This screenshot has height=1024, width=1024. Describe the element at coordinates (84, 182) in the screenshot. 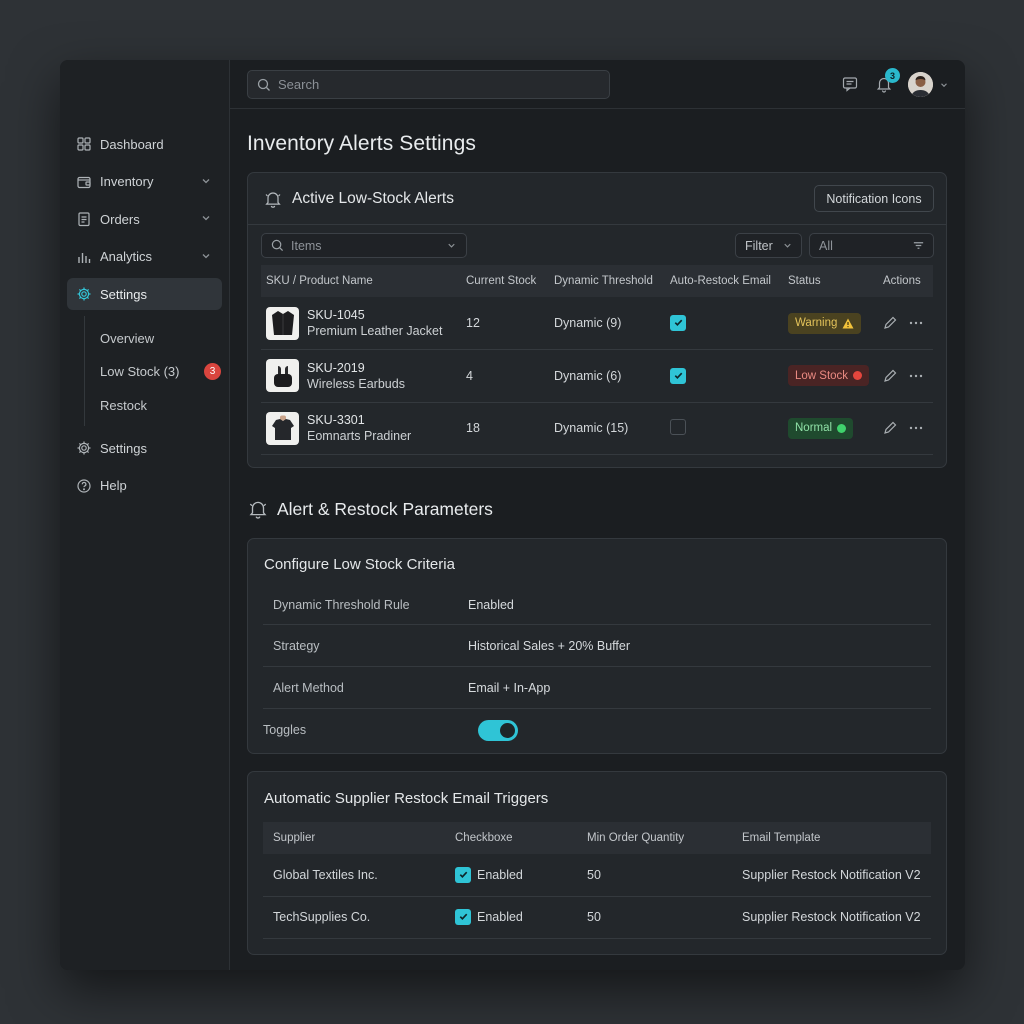

I see `wallet-icon` at that location.